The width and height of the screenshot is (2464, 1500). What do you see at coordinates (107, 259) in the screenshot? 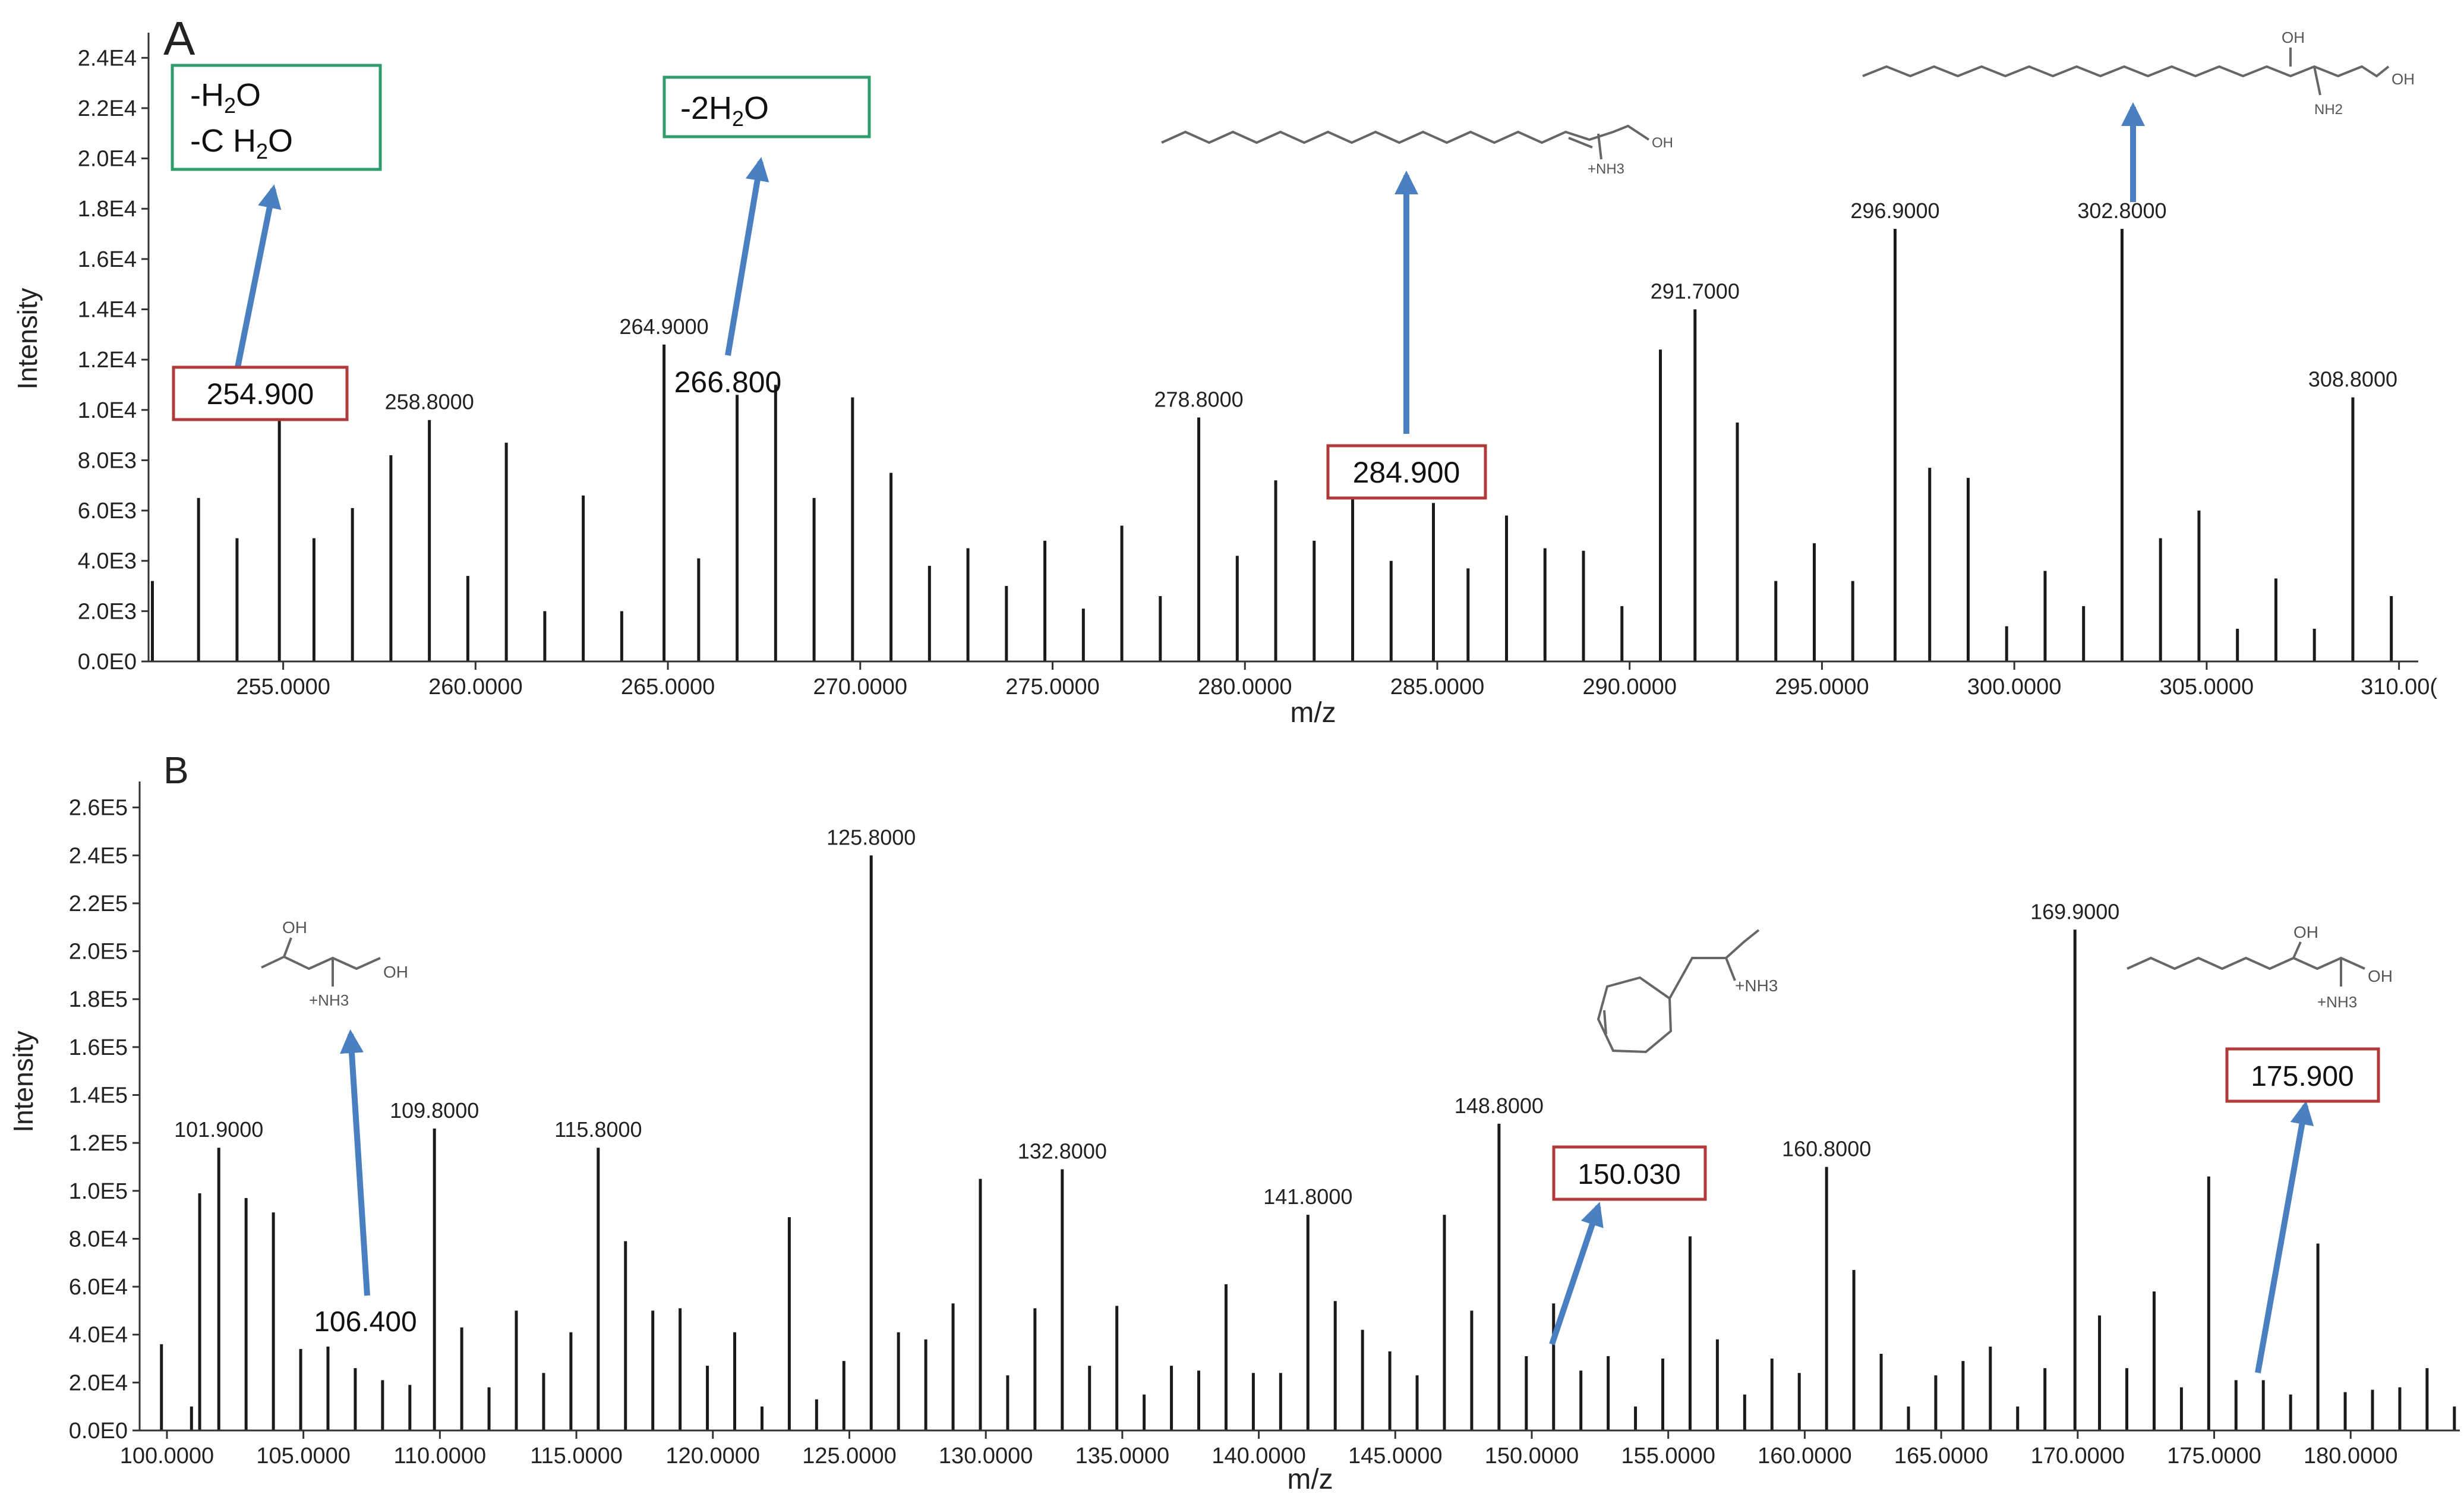
I see `panel-a-y-tick-label: 1.6E4` at bounding box center [107, 259].